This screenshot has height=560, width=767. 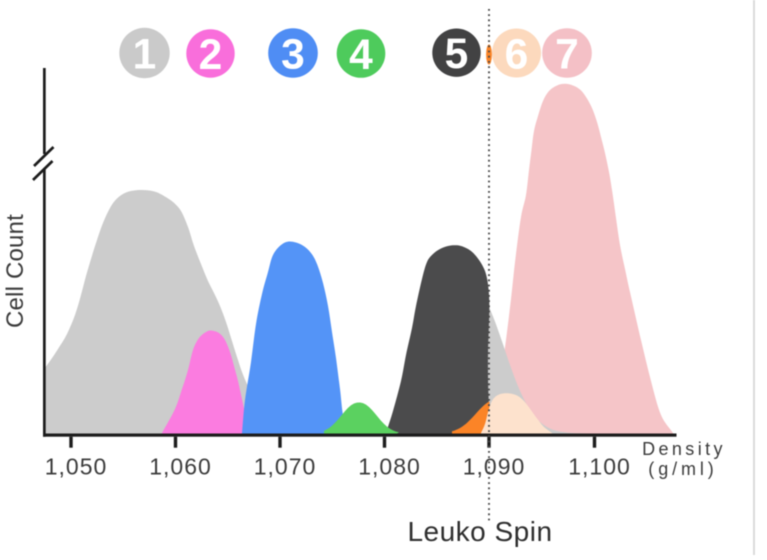 I want to click on svg-text: 1,070, so click(x=285, y=467).